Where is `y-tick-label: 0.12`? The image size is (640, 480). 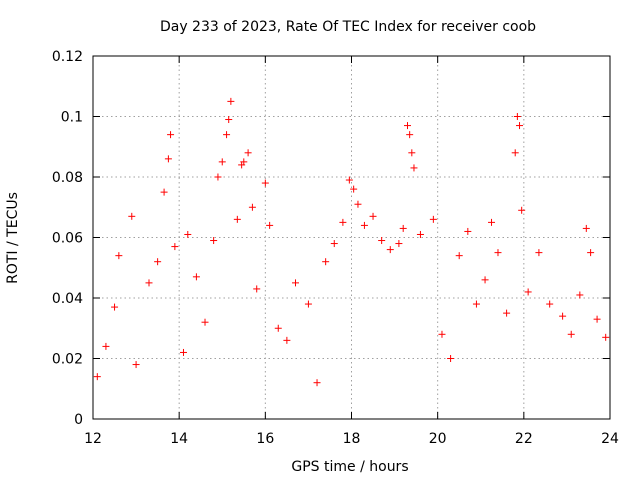
y-tick-label: 0.12 is located at coordinates (67, 57).